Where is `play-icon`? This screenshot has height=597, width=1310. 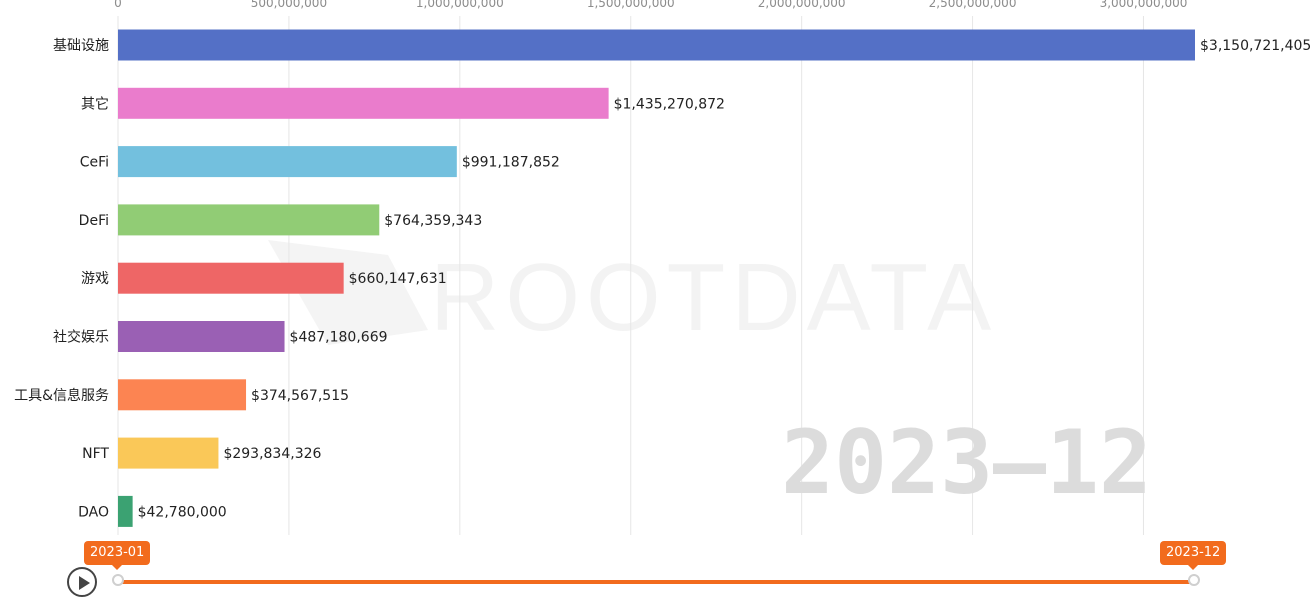 play-icon is located at coordinates (84, 583).